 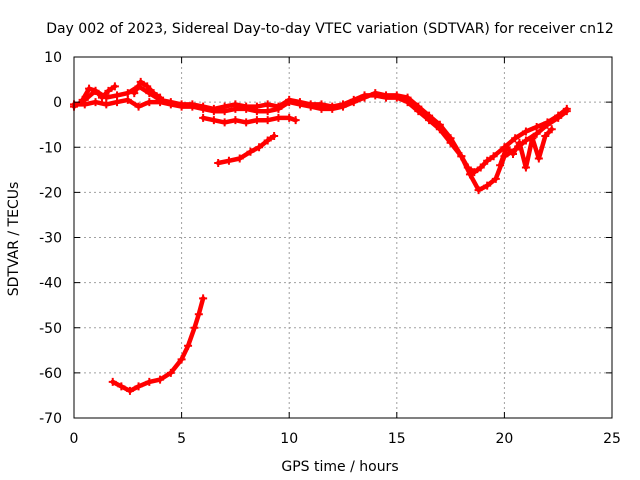 I want to click on series-track-late-spikes, so click(x=526, y=148).